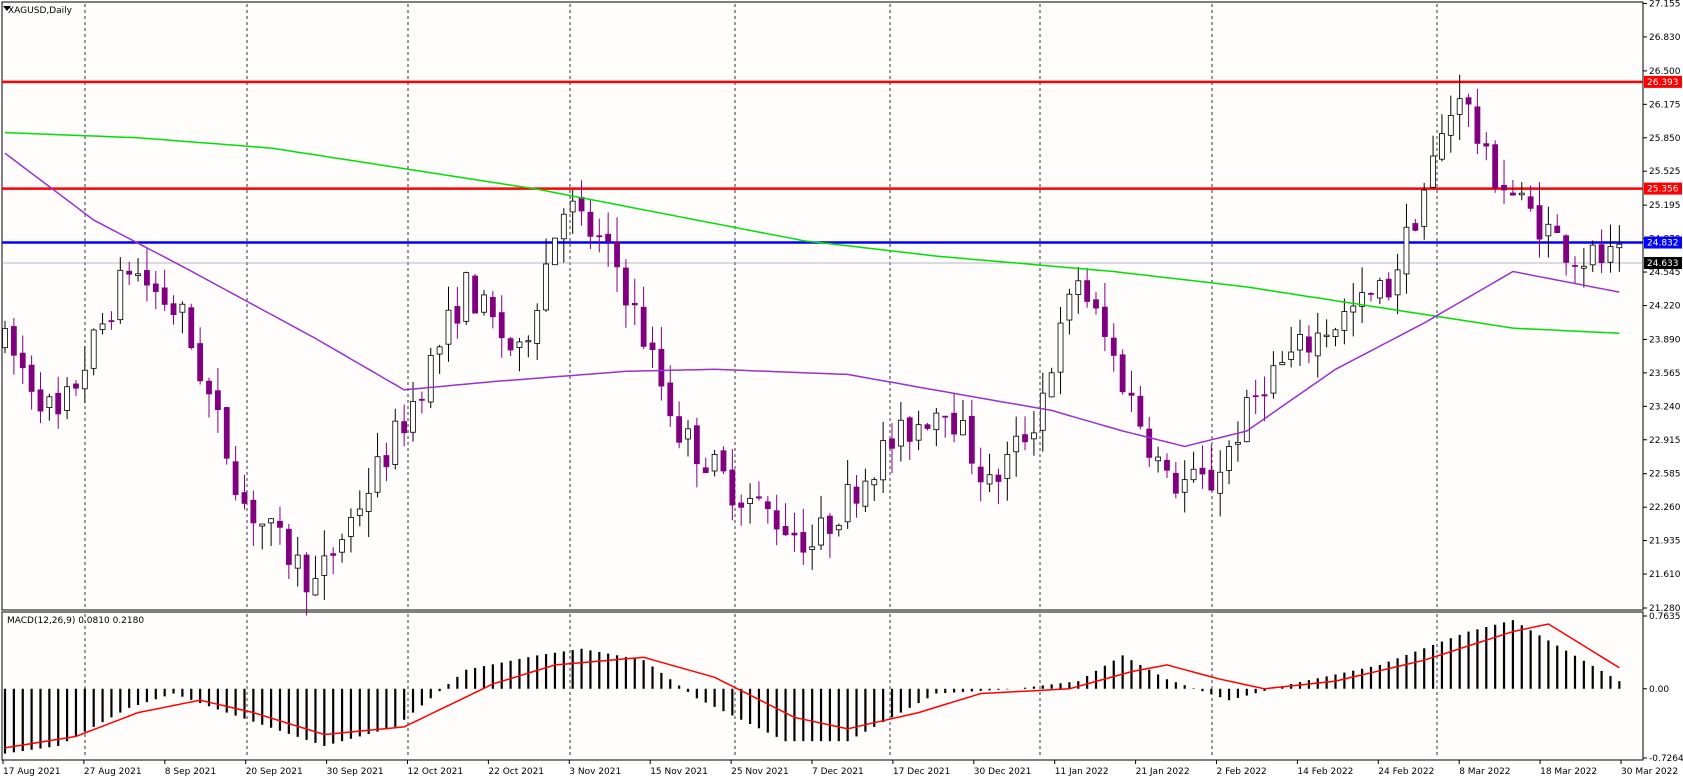 The width and height of the screenshot is (1683, 781). Describe the element at coordinates (1665, 105) in the screenshot. I see `price-tick-label: 26.175` at that location.